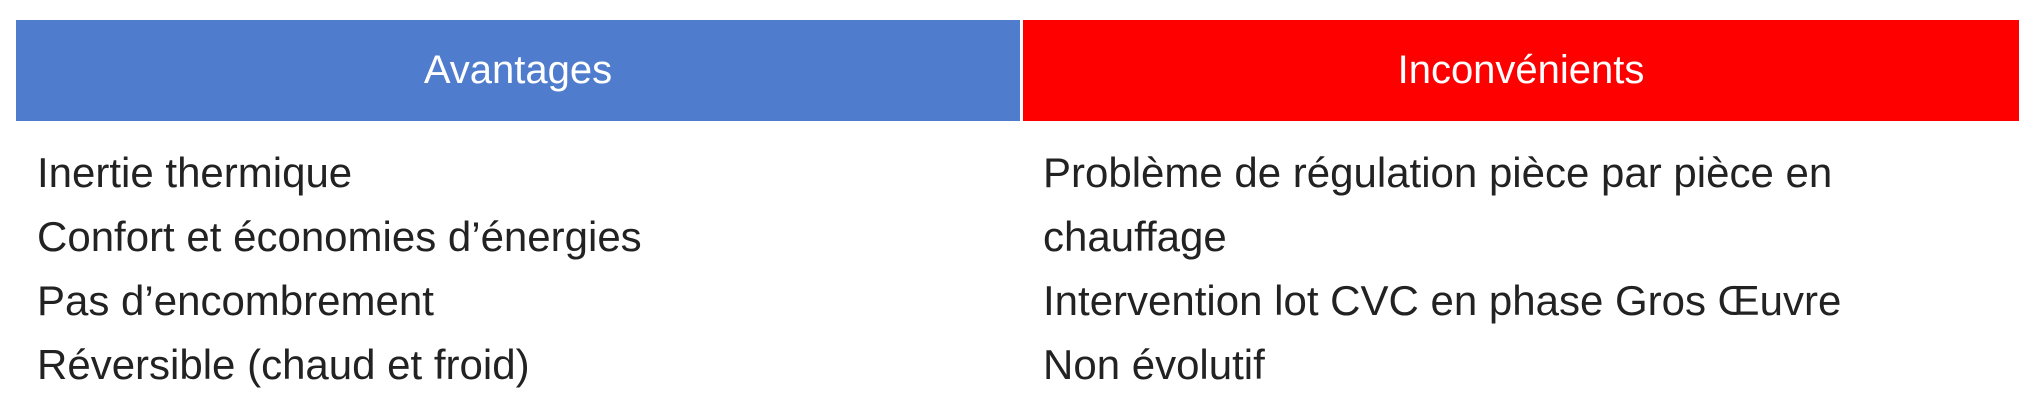  Describe the element at coordinates (283, 364) in the screenshot. I see `advantage-item: Réversible (chaud et froid)` at that location.